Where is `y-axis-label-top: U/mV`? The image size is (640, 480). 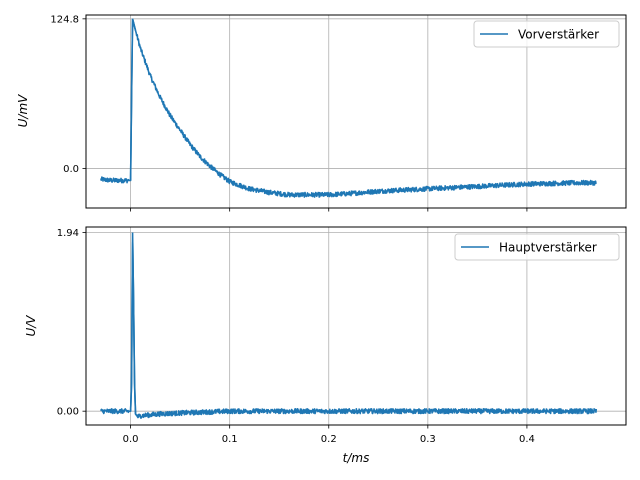 y-axis-label-top: U/mV is located at coordinates (23, 111).